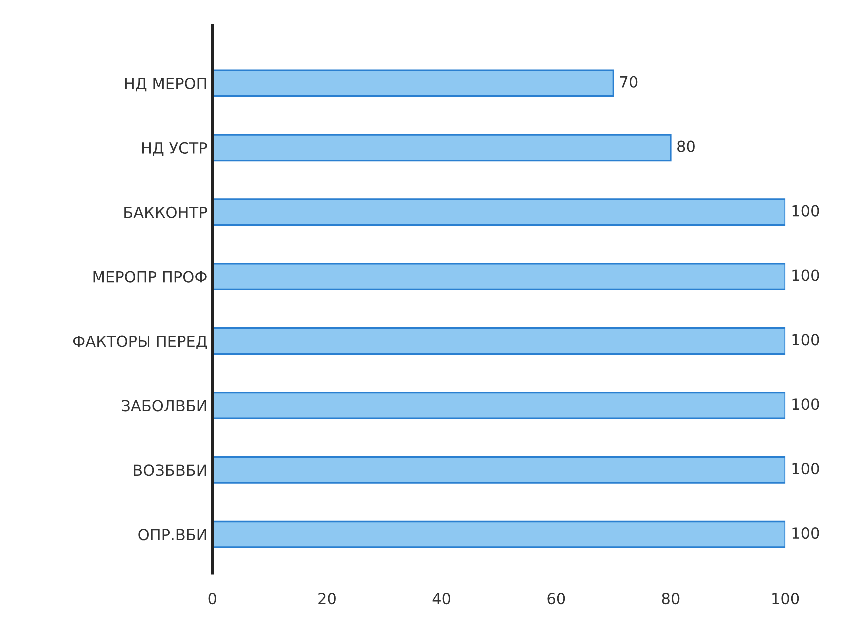 The width and height of the screenshot is (868, 637). I want to click on y-tick-label: ВОЗБВБИ, so click(170, 470).